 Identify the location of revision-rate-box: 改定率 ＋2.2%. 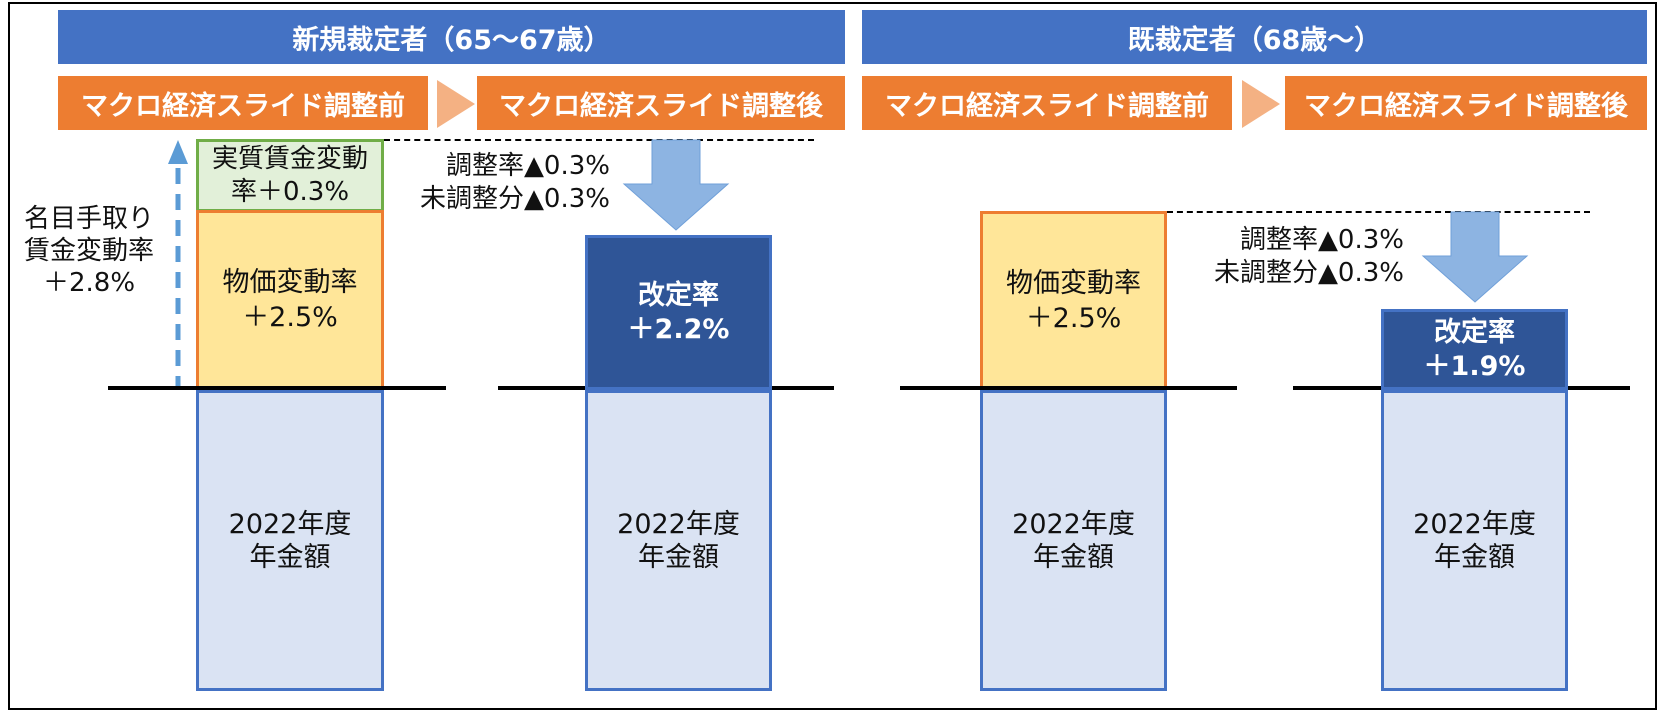
(678, 312).